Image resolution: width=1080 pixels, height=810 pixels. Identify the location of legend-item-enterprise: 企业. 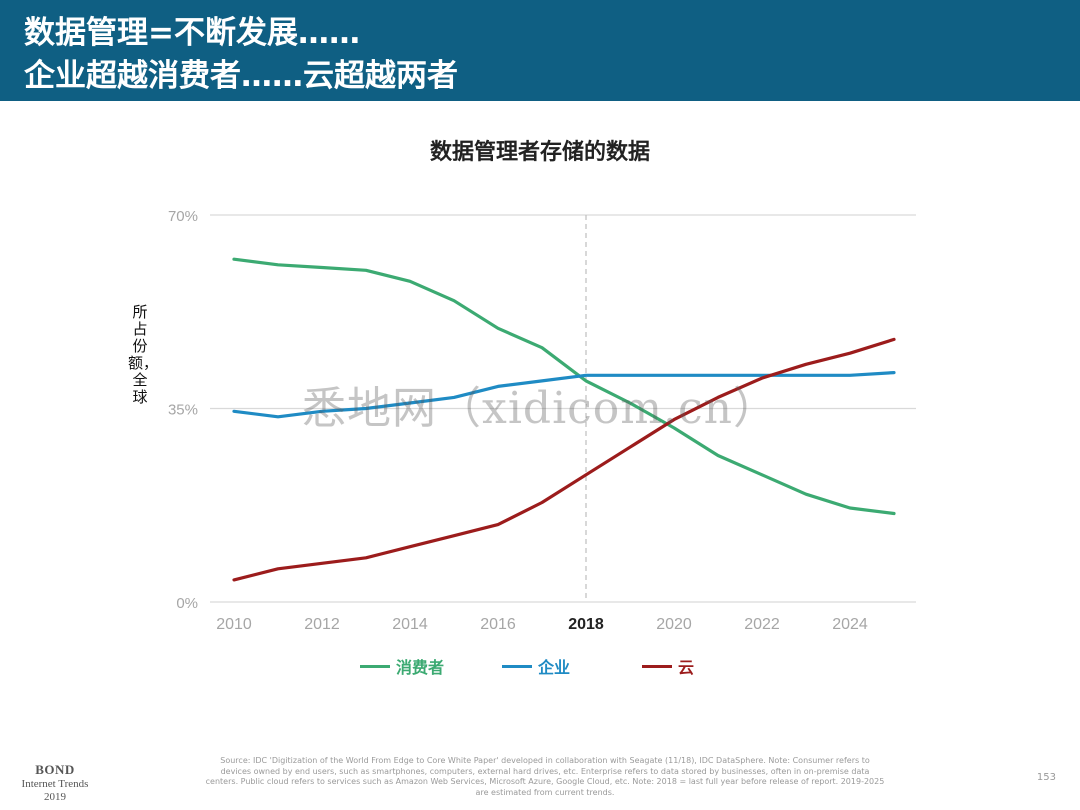
(536, 666).